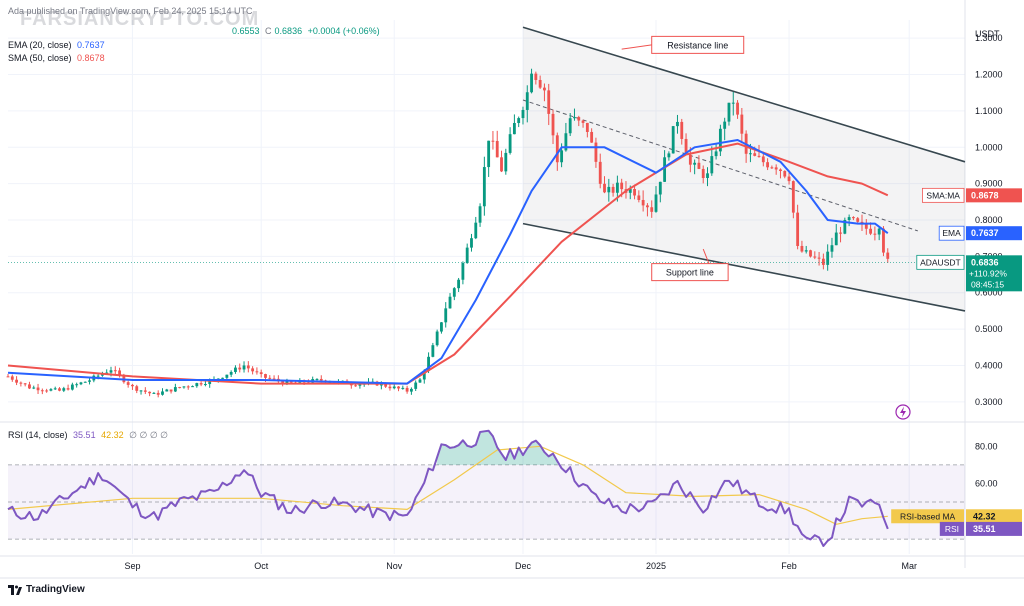 The width and height of the screenshot is (1024, 606). Describe the element at coordinates (58, 58) in the screenshot. I see `sma-legend: SMA (50, close) 0.8678` at that location.